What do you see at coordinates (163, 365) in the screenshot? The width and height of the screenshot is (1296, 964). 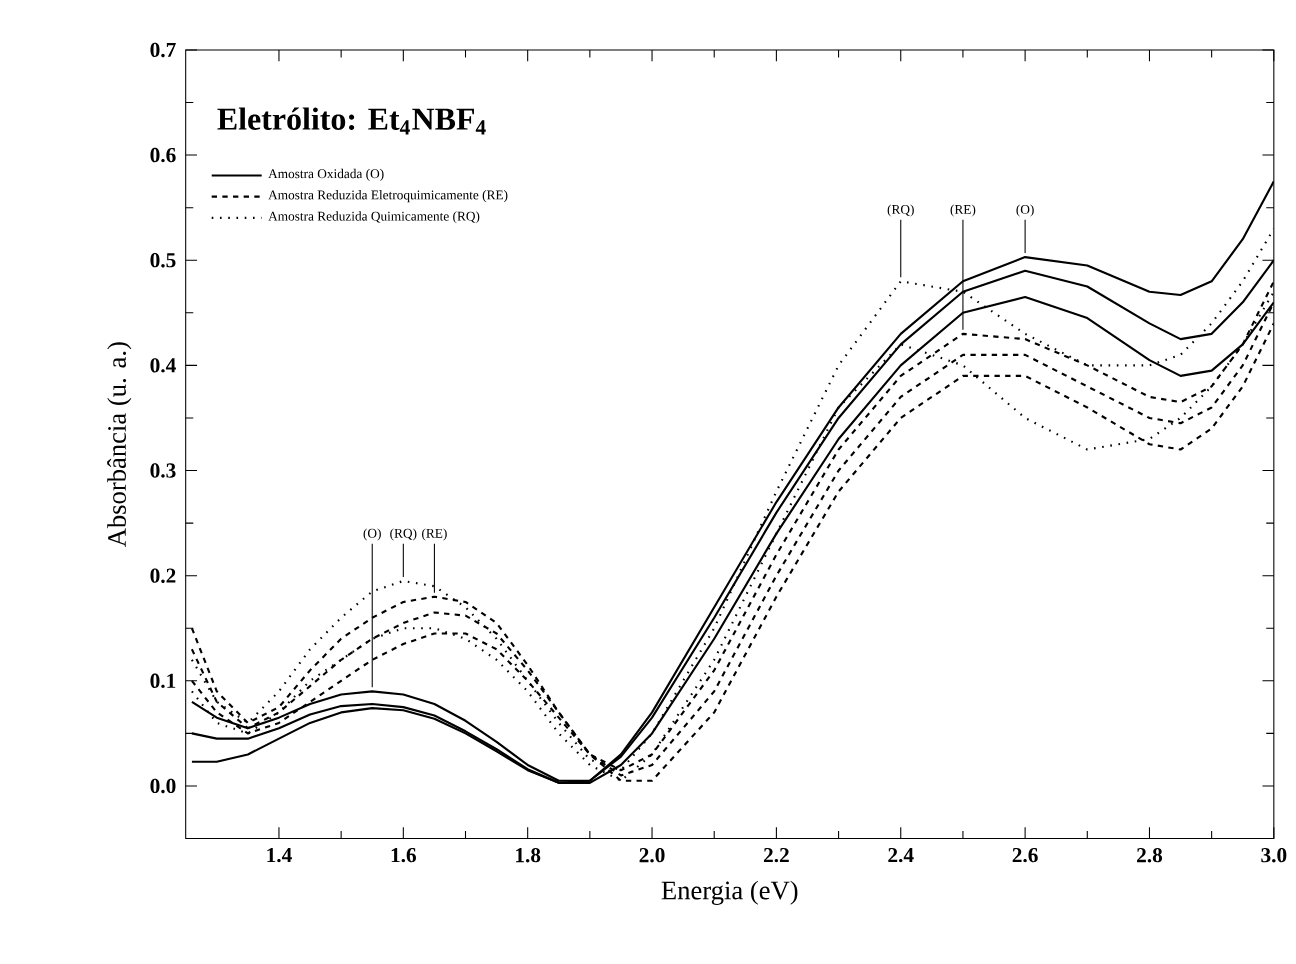 I see `y-tick-label: 0.4` at bounding box center [163, 365].